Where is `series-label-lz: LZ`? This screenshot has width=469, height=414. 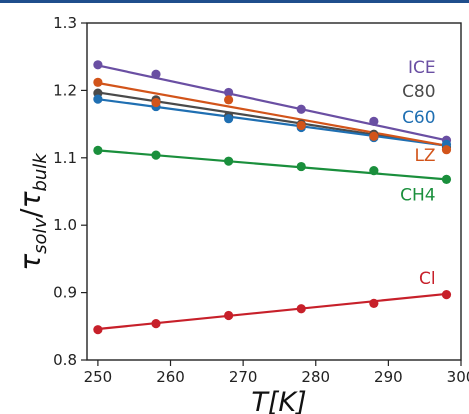 series-label-lz: LZ is located at coordinates (424, 156).